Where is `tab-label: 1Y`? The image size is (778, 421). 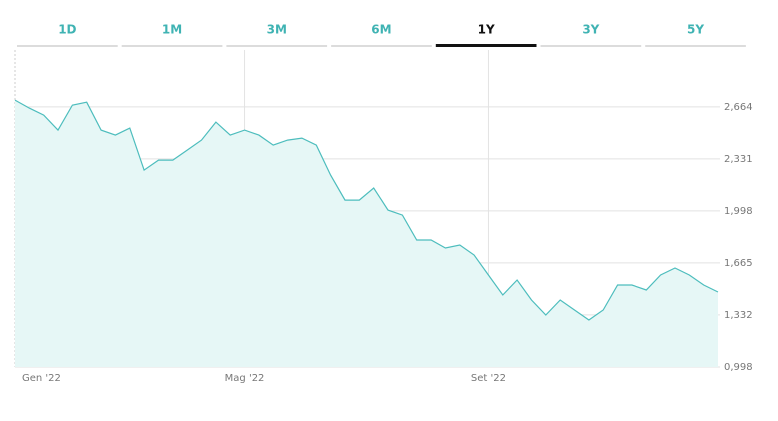 tab-label: 1Y is located at coordinates (486, 30).